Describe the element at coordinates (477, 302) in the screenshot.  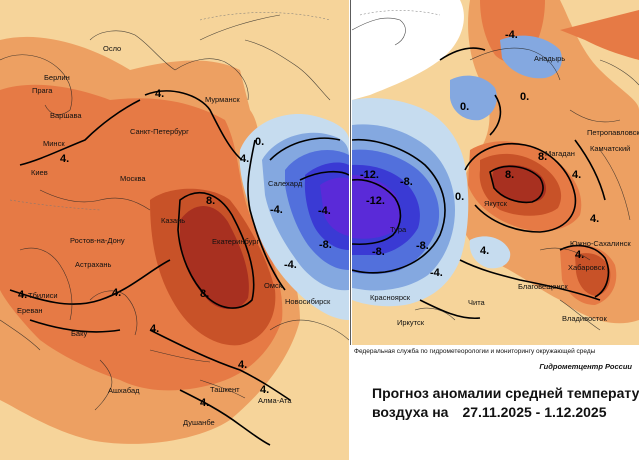
I see `city-label: Чита` at that location.